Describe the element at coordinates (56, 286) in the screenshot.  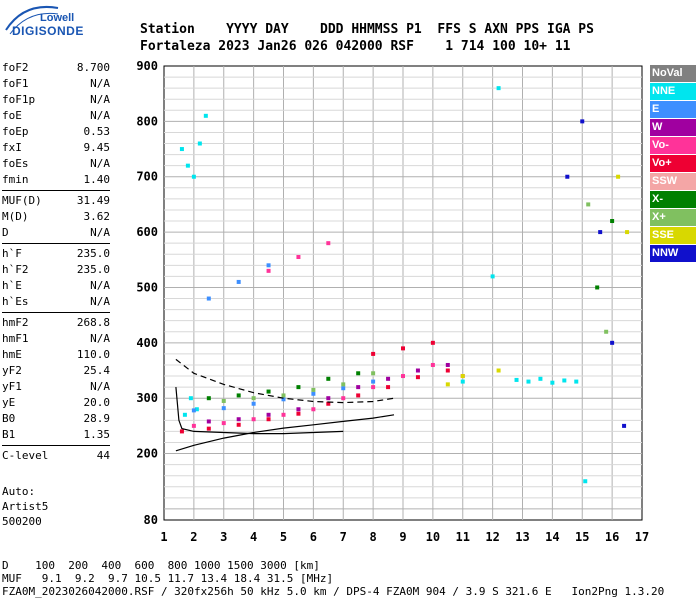
I see `param-row: h`E N/A` at that location.